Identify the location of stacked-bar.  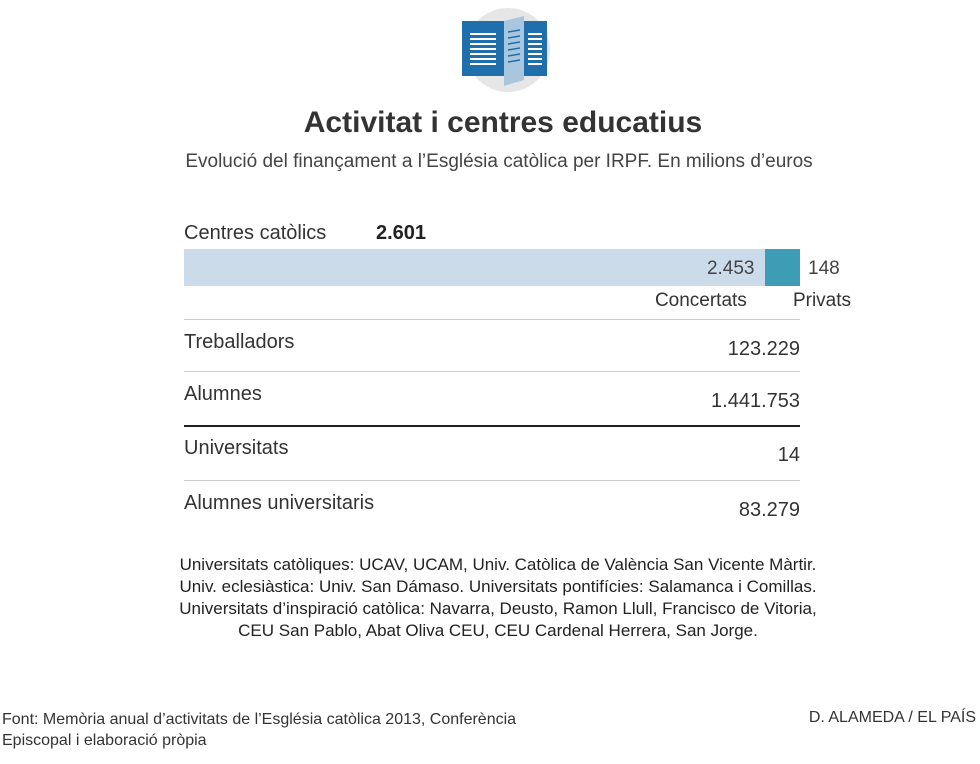
(492, 267).